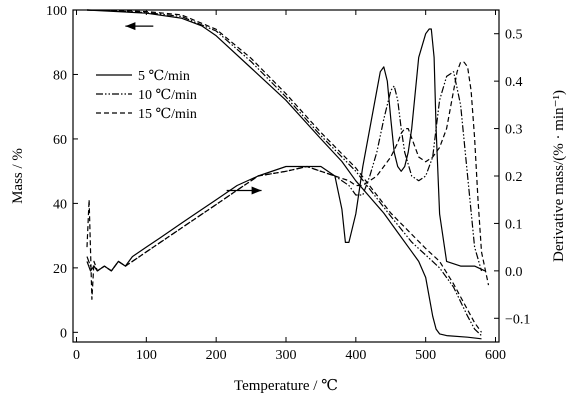 This screenshot has height=402, width=582. I want to click on legend-label-1: 10 ℃/min, so click(167, 95).